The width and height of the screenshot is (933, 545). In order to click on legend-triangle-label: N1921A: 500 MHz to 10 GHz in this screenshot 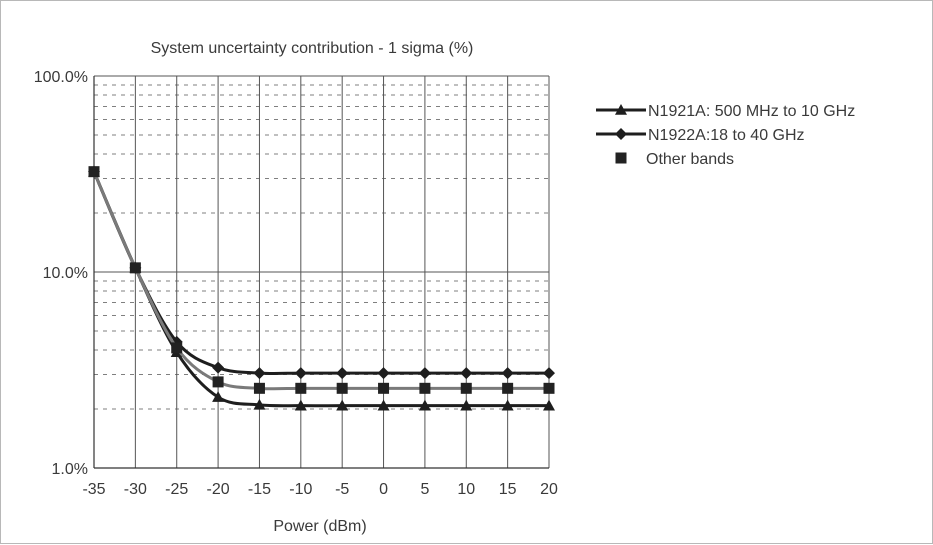, I will do `click(751, 111)`.